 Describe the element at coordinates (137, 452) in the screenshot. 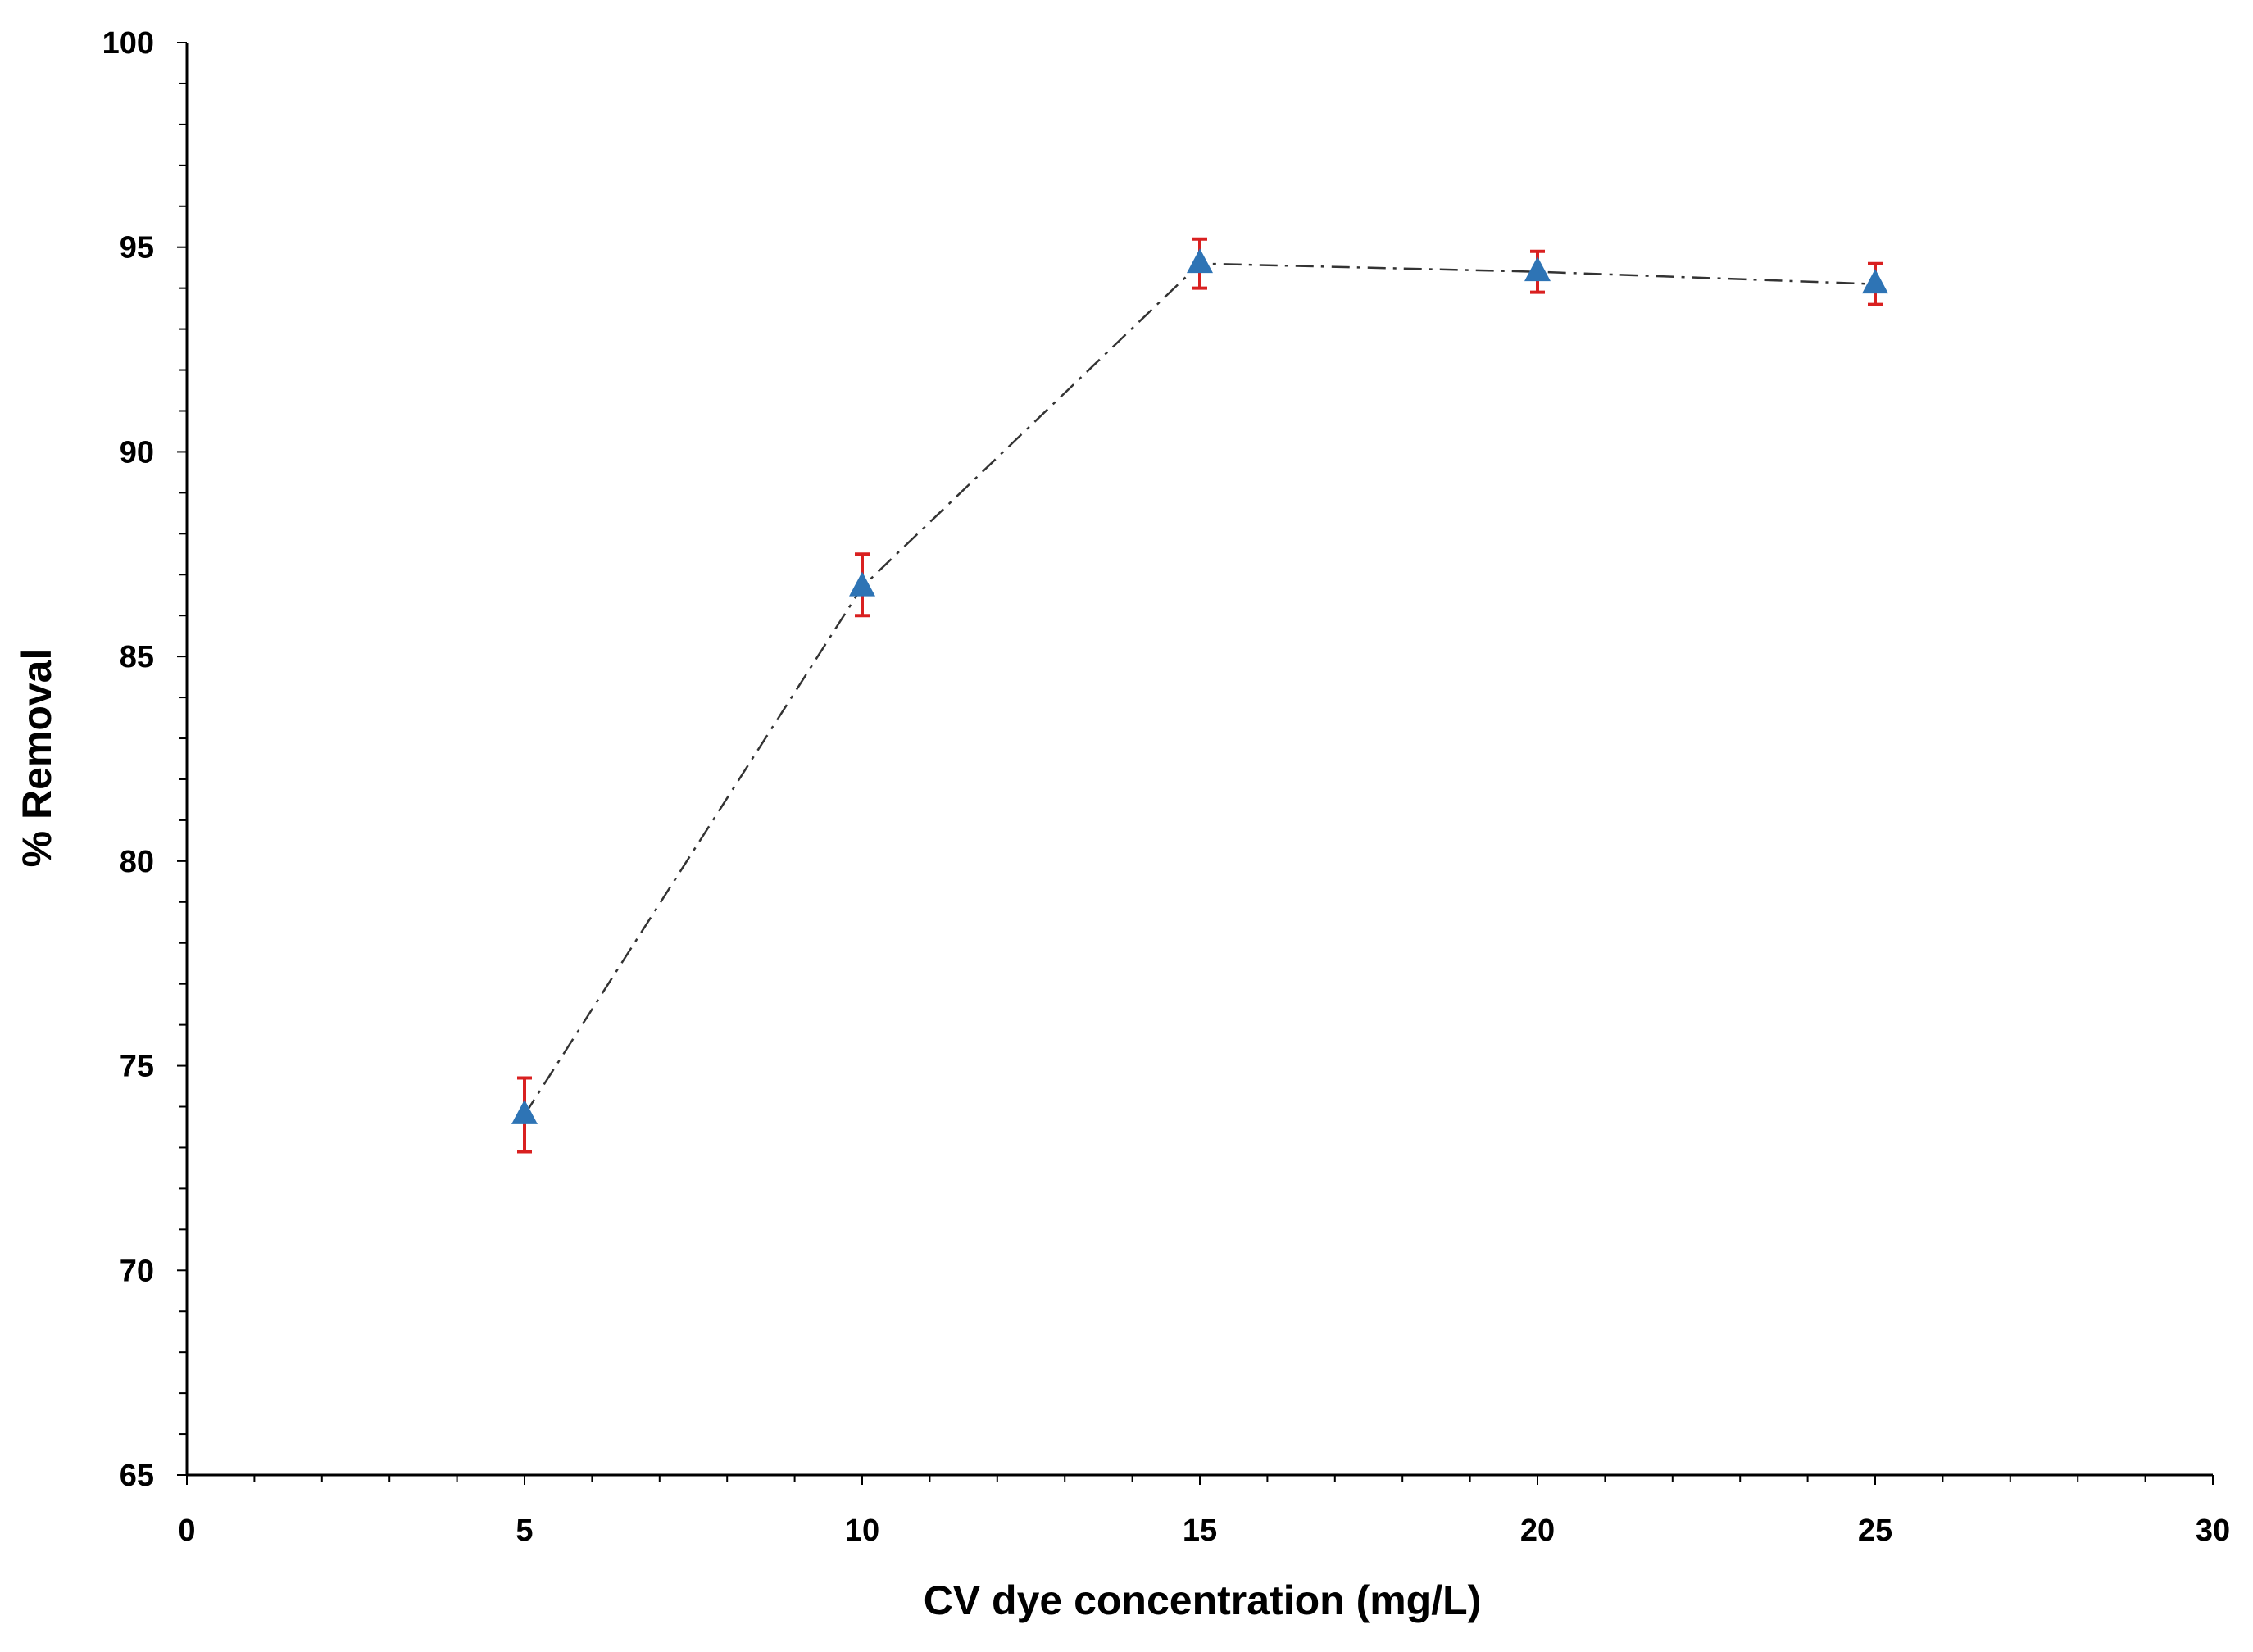

I see `y-tick-label: 90` at that location.